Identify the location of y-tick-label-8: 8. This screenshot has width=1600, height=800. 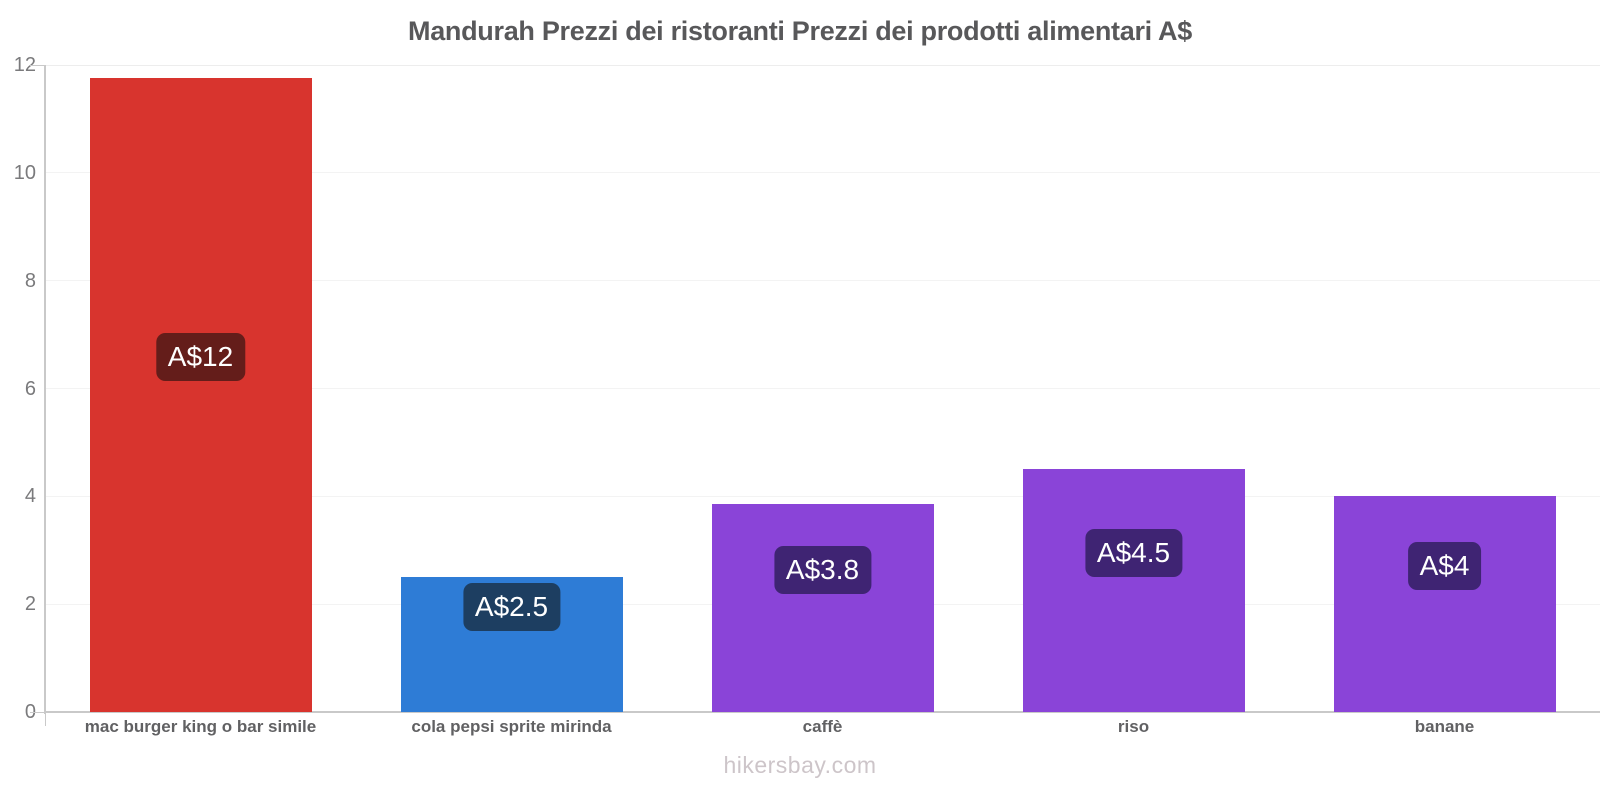
(30, 280).